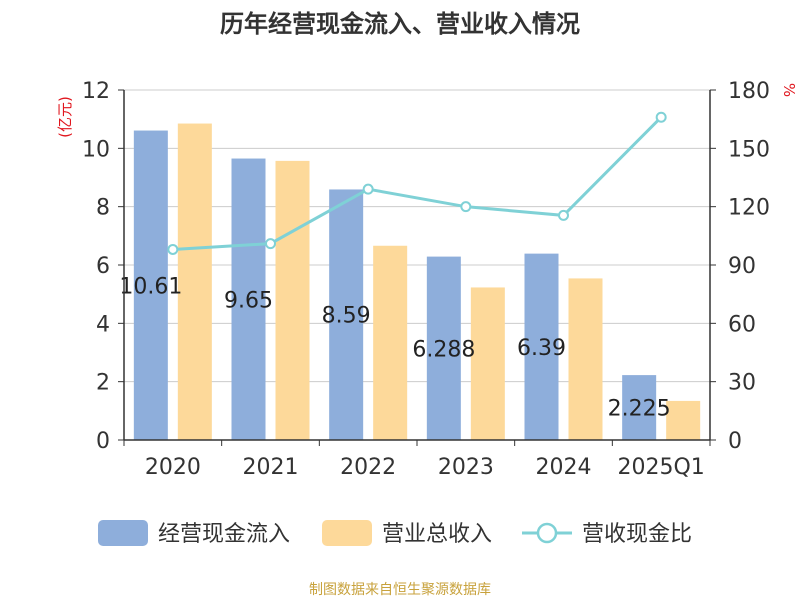 The width and height of the screenshot is (800, 600). Describe the element at coordinates (564, 467) in the screenshot. I see `x-tick-label: 2024` at that location.